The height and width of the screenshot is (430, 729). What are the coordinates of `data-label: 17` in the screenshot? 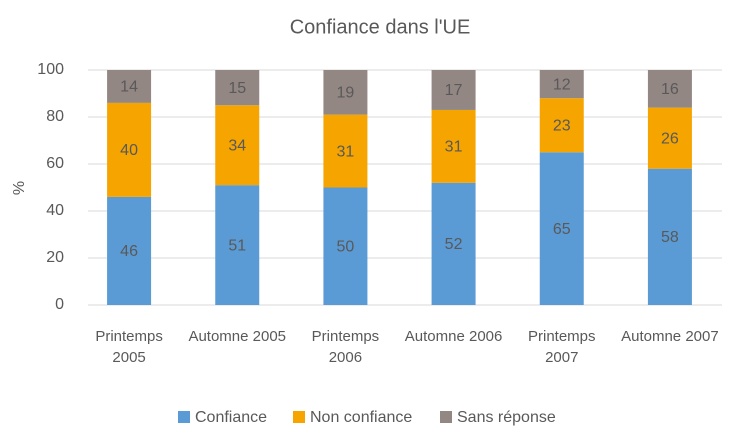 It's located at (454, 90).